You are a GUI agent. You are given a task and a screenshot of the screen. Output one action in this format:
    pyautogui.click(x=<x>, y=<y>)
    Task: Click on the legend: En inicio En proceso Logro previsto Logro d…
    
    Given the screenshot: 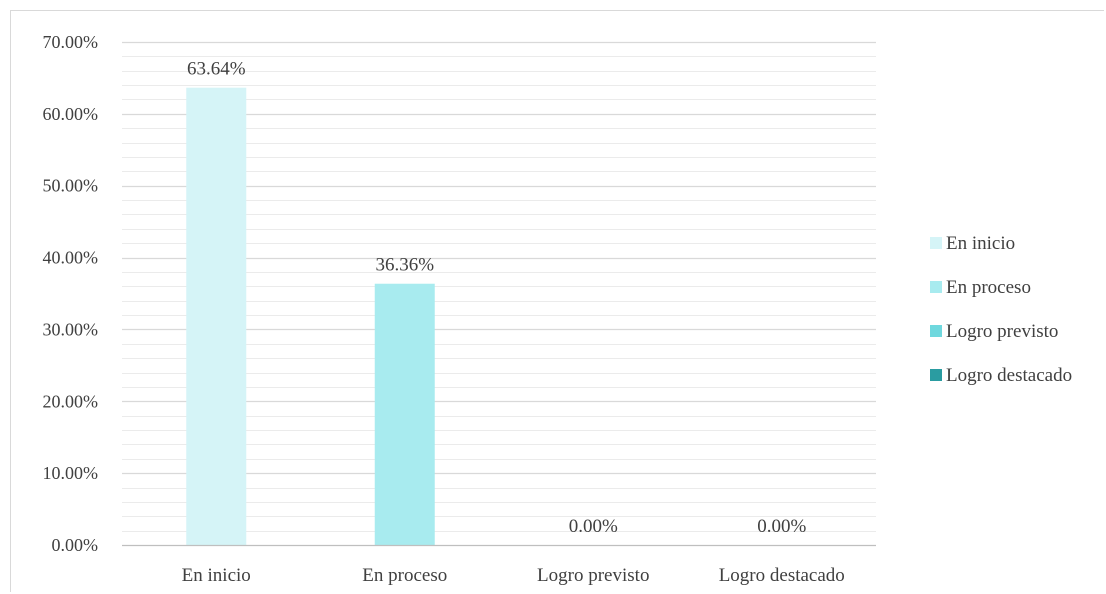 What is the action you would take?
    pyautogui.click(x=1001, y=309)
    